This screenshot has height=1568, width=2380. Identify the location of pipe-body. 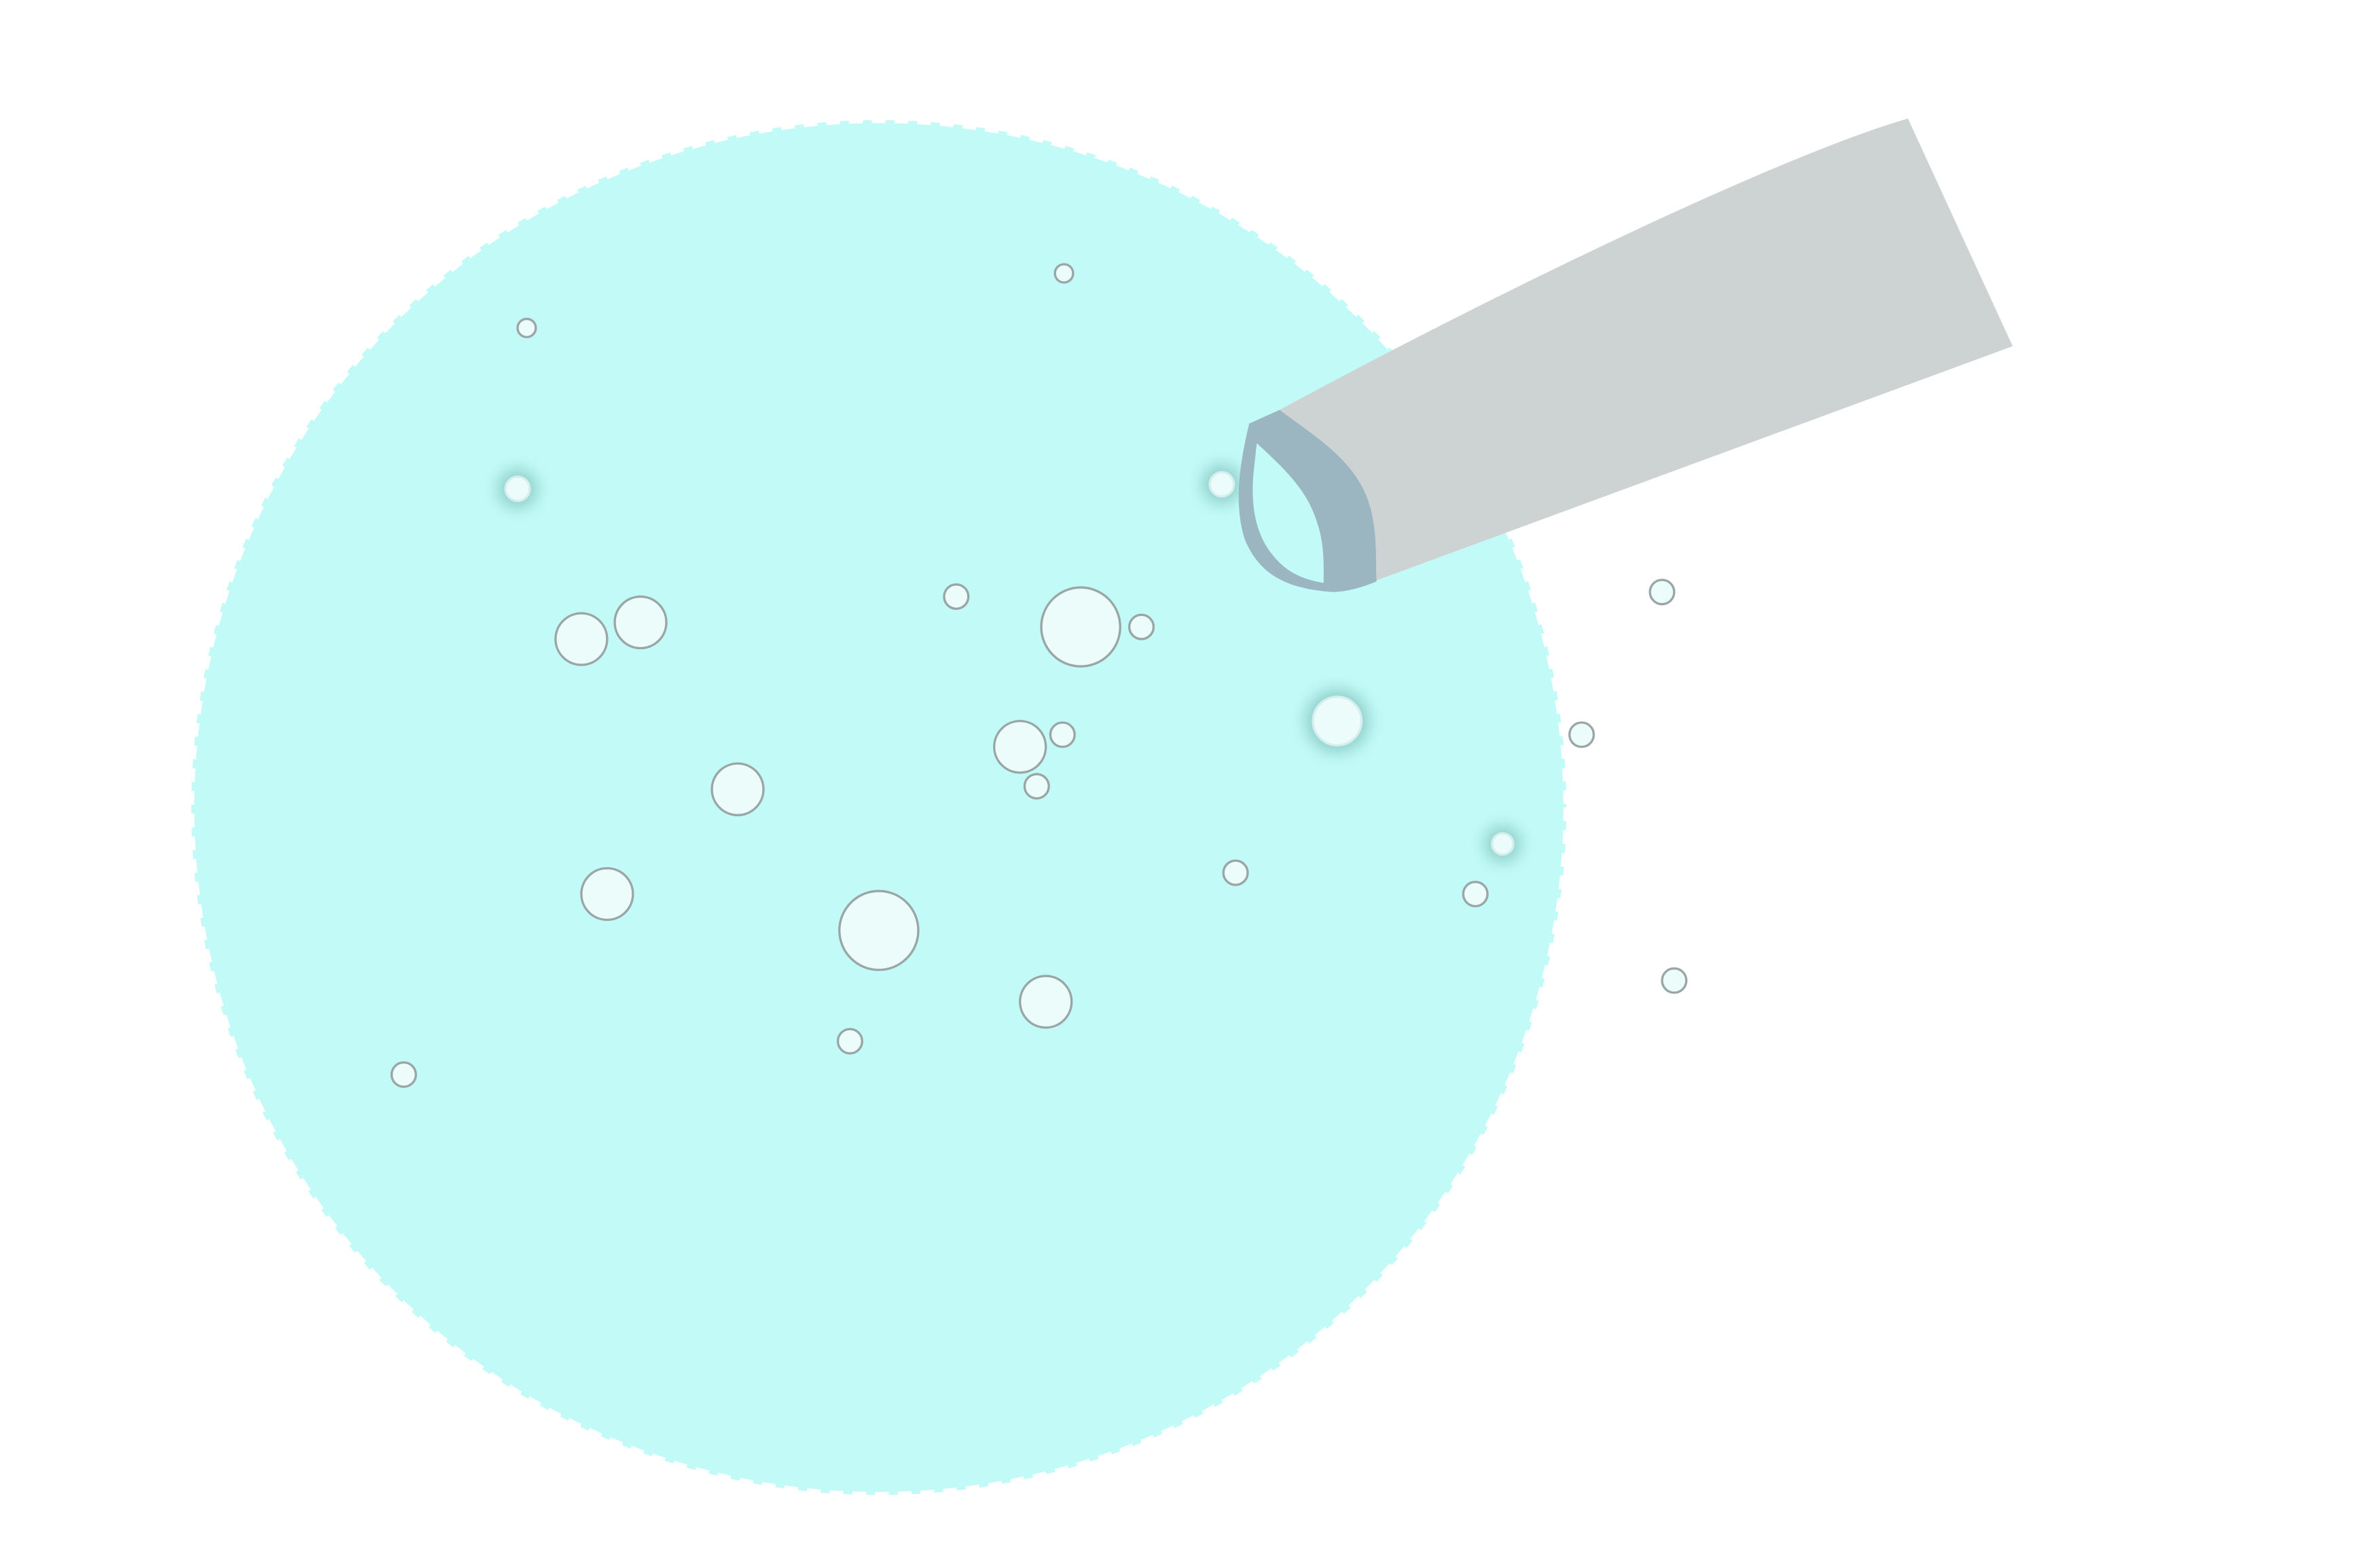
(1646, 350).